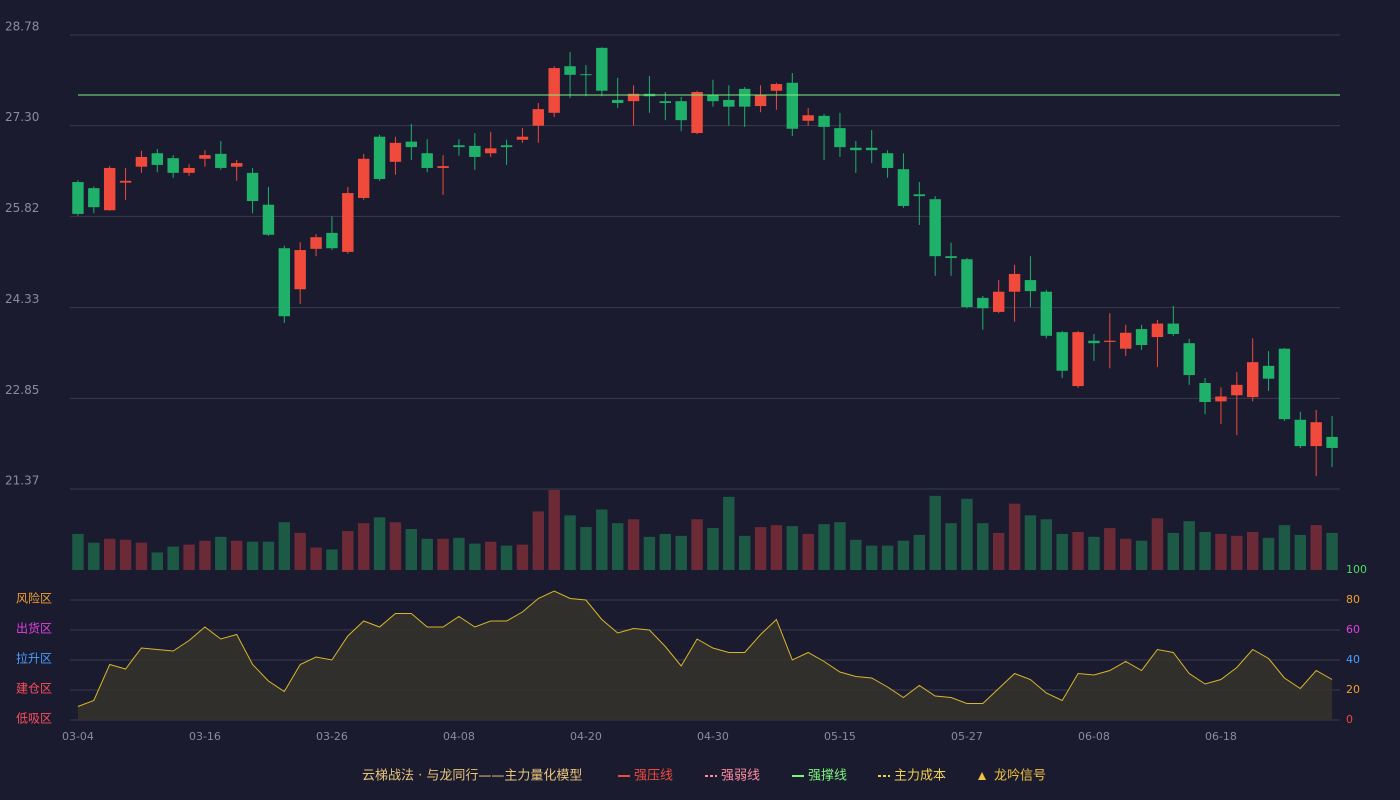 This screenshot has width=1400, height=800. What do you see at coordinates (22, 208) in the screenshot?
I see `y-tick-label: 25.82` at bounding box center [22, 208].